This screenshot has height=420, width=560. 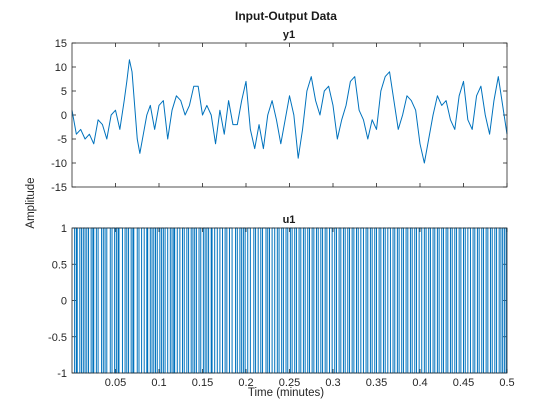 What do you see at coordinates (64, 92) in the screenshot?
I see `y-tick-label: 5` at bounding box center [64, 92].